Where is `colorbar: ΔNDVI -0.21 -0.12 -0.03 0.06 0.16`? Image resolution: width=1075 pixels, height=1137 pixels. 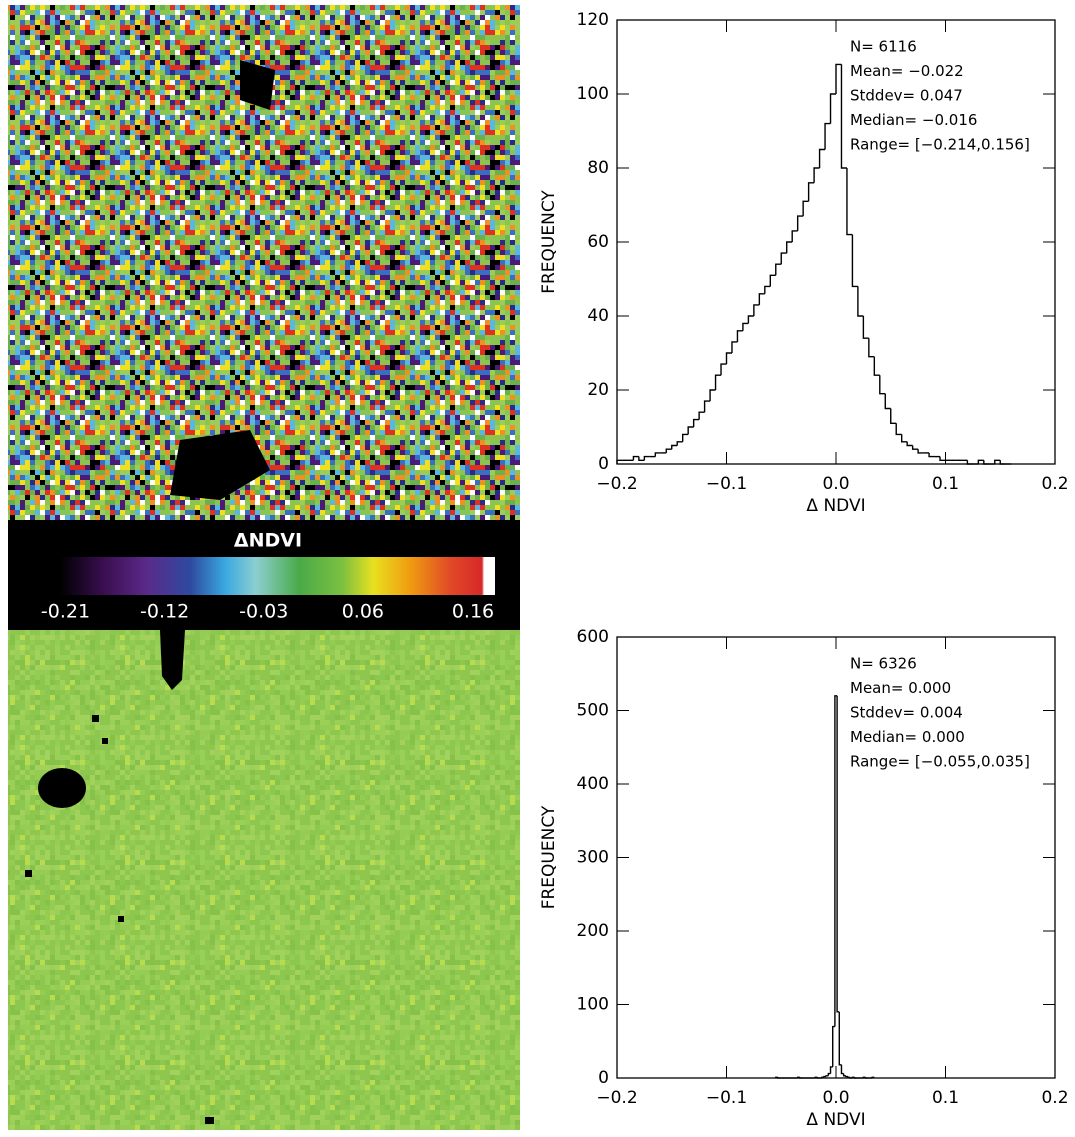 colorbar: ΔNDVI -0.21 -0.12 -0.03 0.06 0.16 is located at coordinates (264, 575).